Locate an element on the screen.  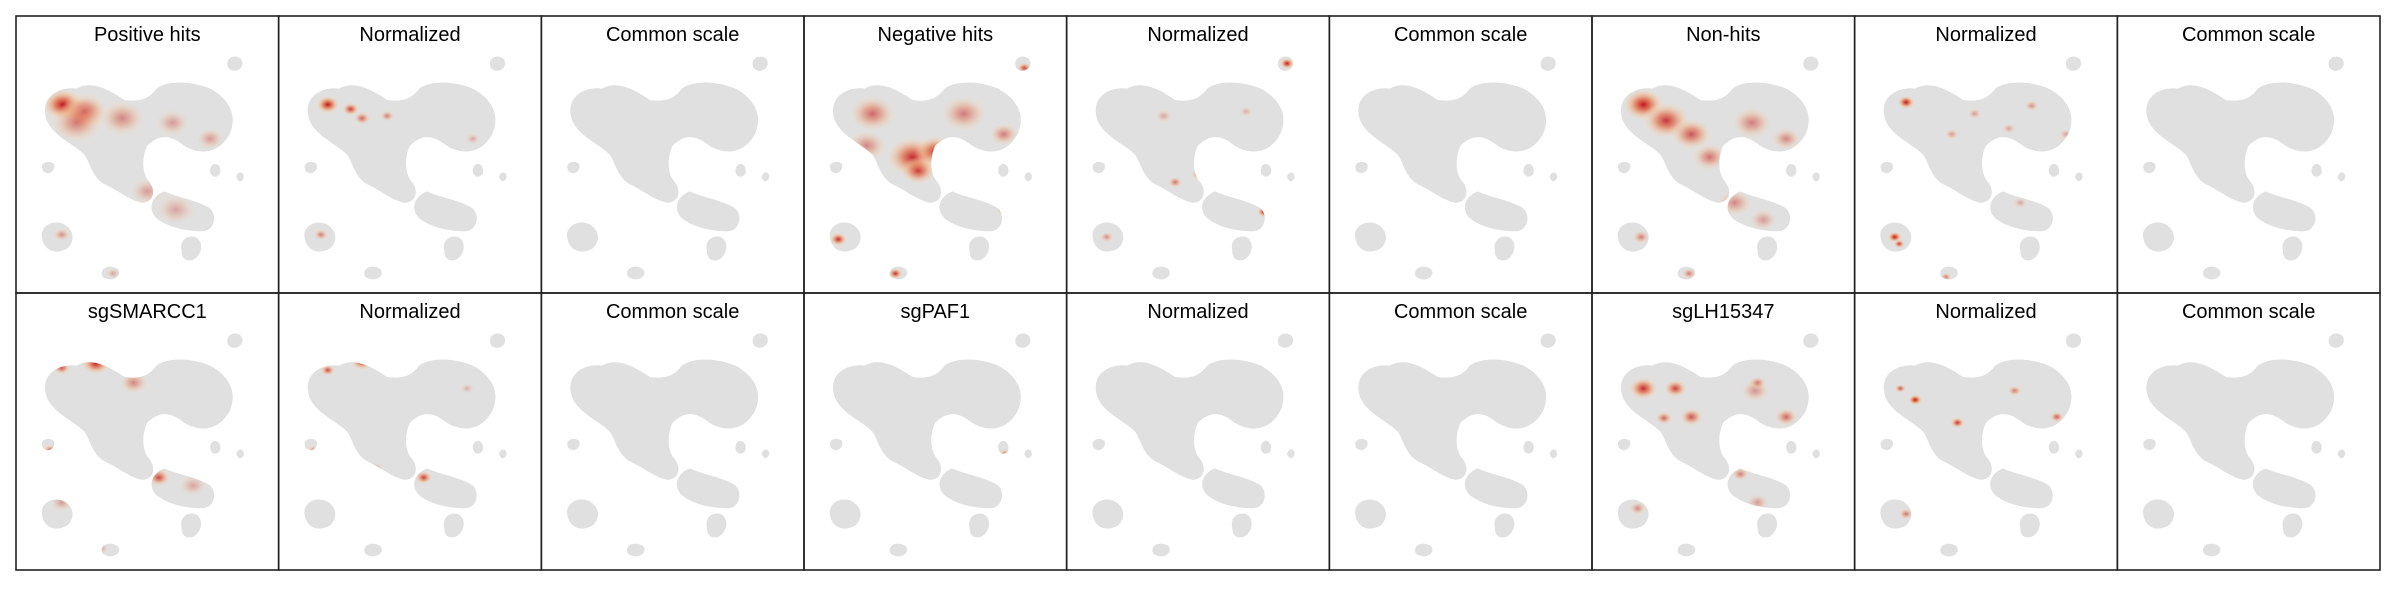
panel: sgPAF1 is located at coordinates (935, 431).